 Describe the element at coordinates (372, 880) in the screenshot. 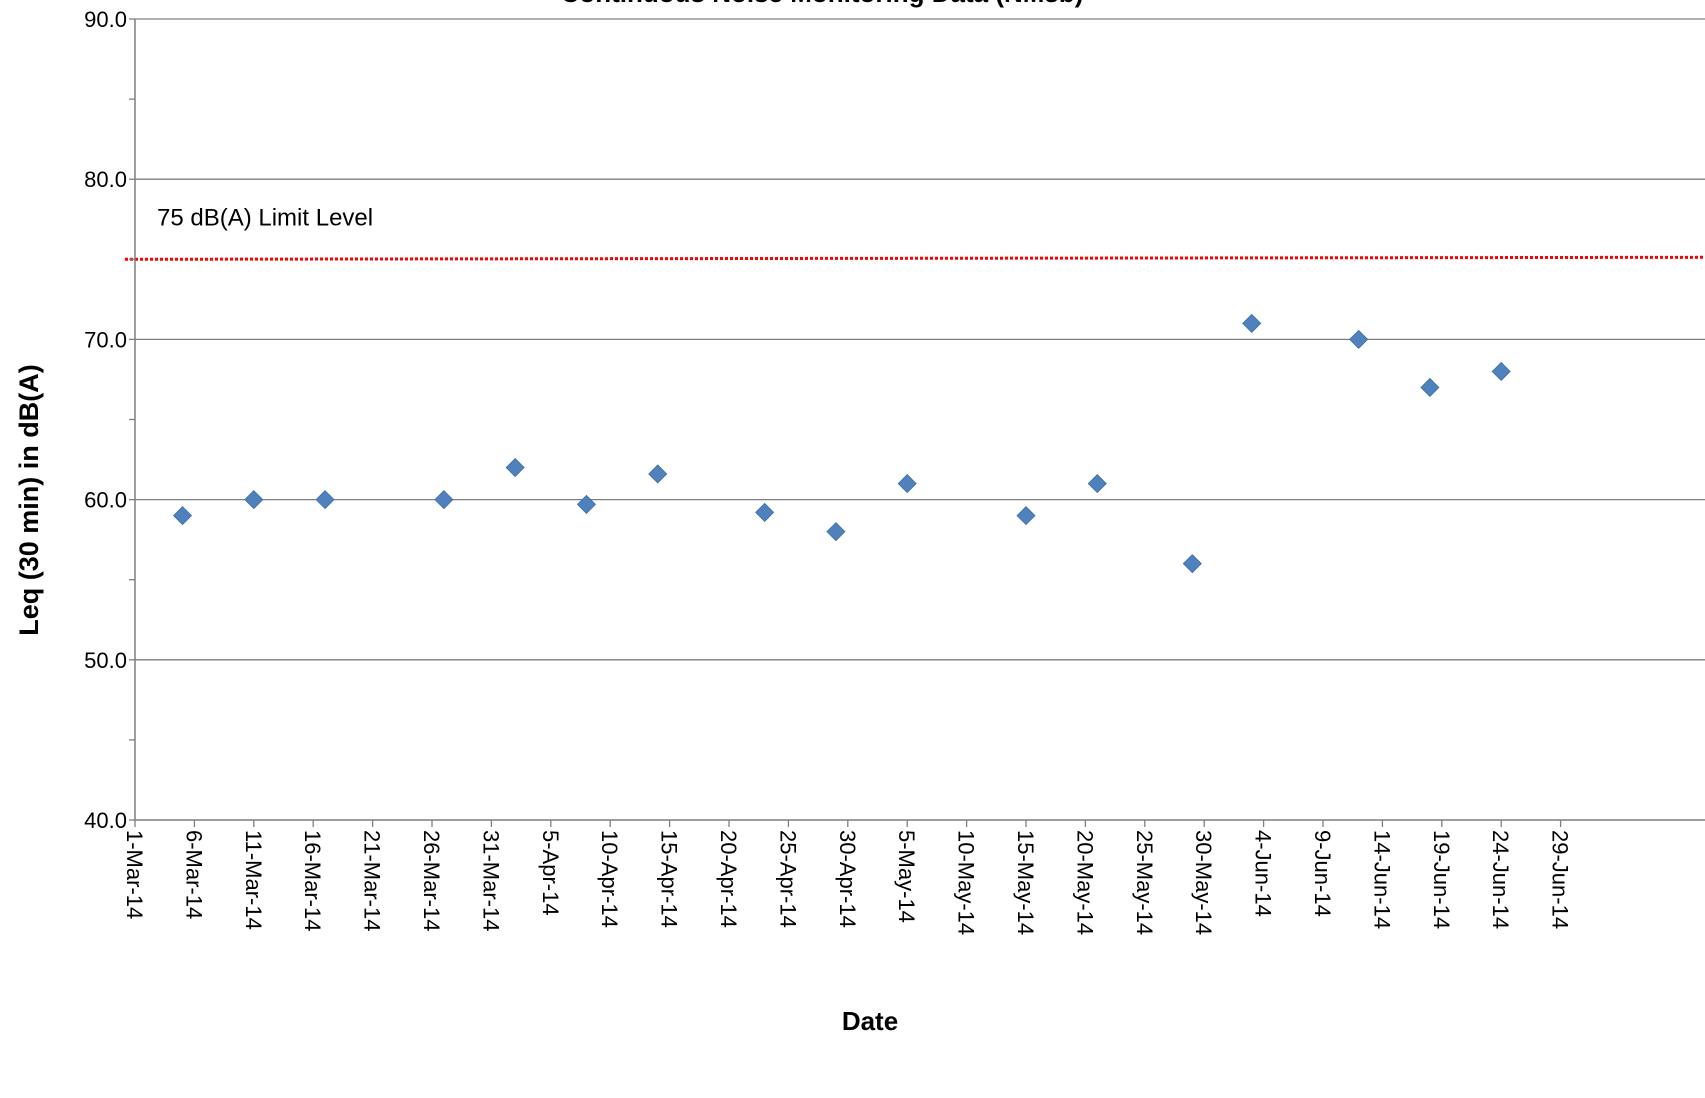

I see `x-tick-label: 21-Mar-14` at that location.